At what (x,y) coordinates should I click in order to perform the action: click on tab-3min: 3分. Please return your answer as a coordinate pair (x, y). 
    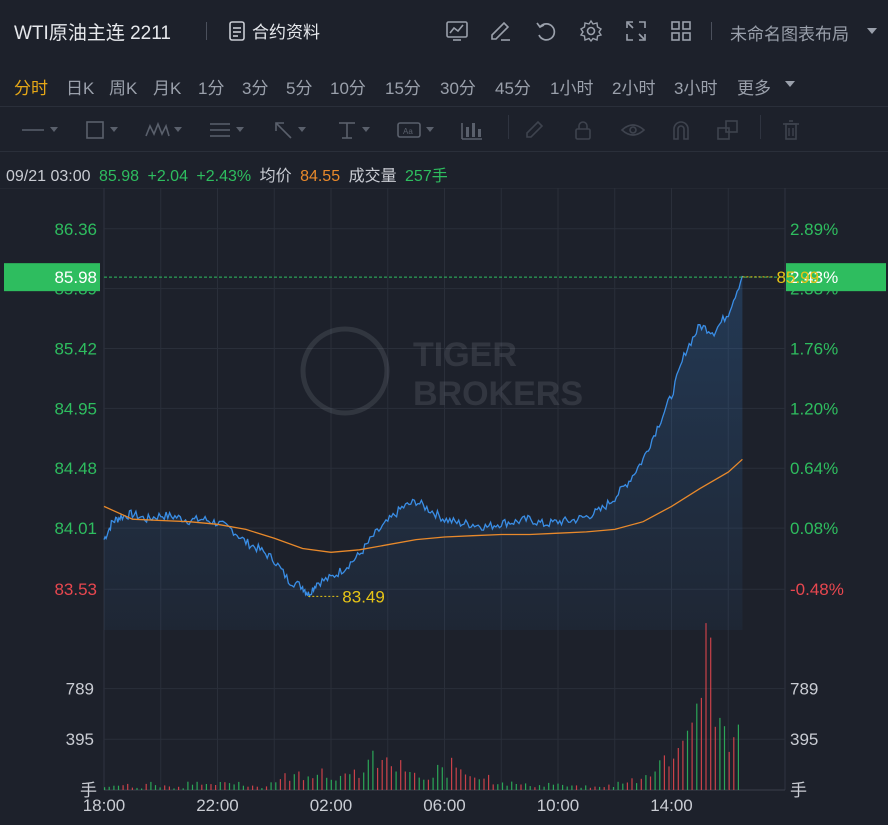
    Looking at the image, I should click on (255, 88).